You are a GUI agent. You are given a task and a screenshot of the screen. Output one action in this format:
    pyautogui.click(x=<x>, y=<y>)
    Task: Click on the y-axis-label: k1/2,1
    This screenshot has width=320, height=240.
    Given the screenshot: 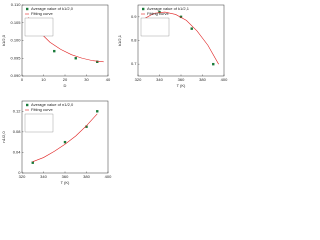 What is the action you would take?
    pyautogui.click(x=119, y=40)
    